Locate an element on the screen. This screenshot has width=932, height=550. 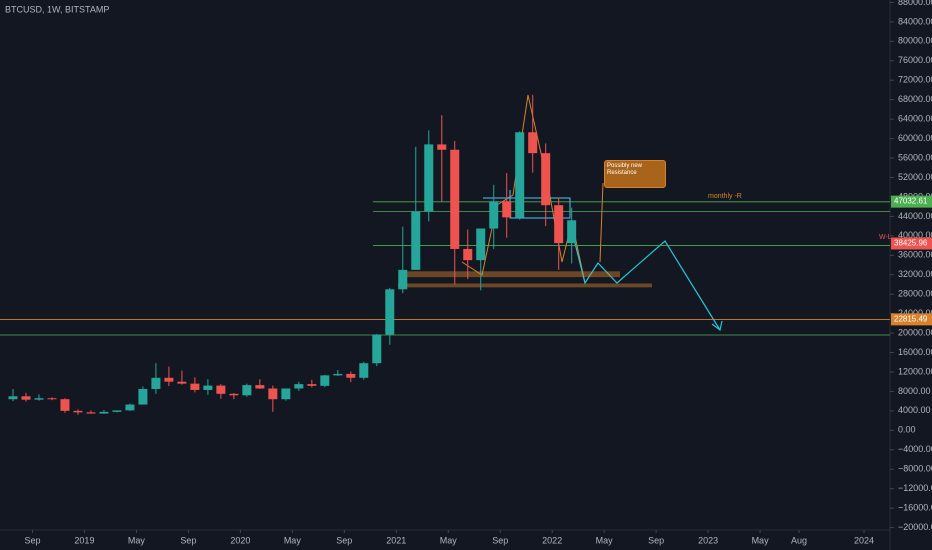
x-tick-label: 2020 is located at coordinates (240, 540).